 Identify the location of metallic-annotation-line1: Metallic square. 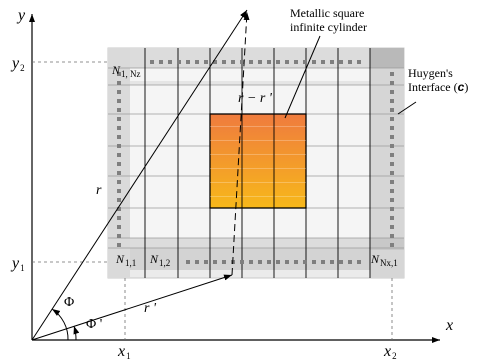
(327, 13).